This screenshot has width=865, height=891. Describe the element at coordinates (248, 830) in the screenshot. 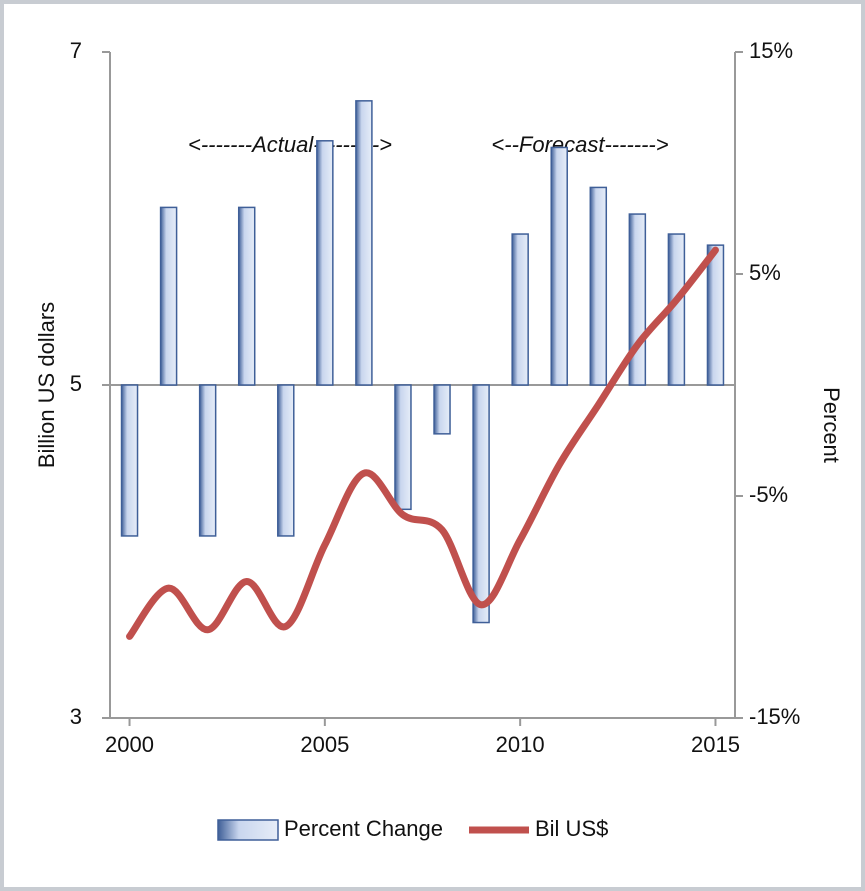

I see `legend-swatch` at that location.